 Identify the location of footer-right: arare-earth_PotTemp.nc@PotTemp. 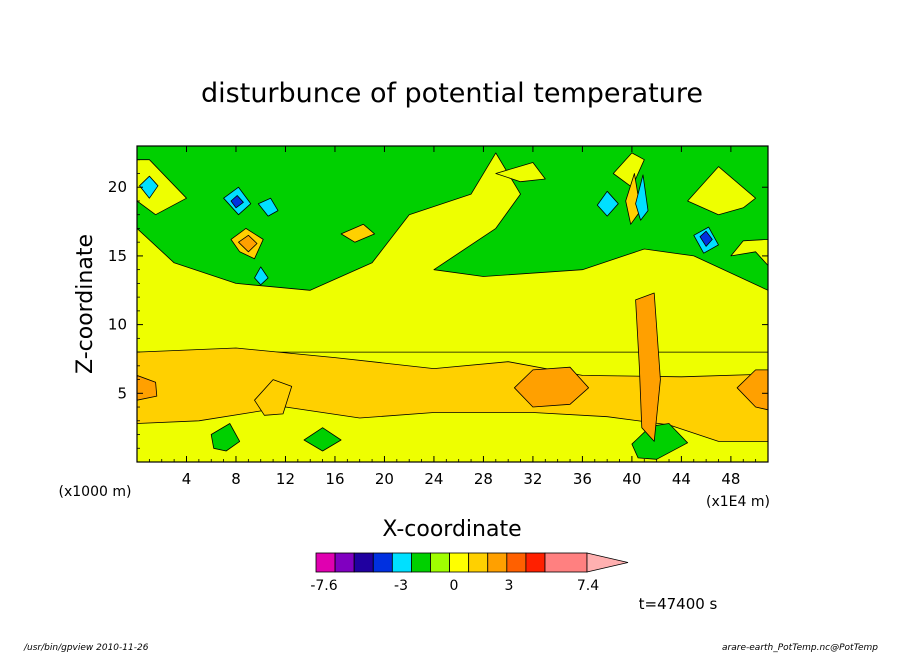
(800, 648).